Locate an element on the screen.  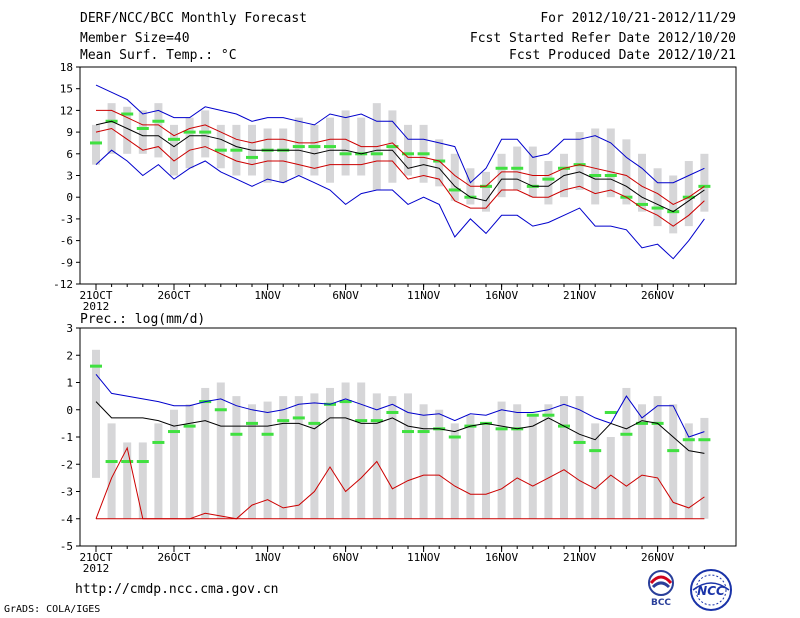
chart-title: DERF/NCC/BCC Monthly Forecast is located at coordinates (193, 18).